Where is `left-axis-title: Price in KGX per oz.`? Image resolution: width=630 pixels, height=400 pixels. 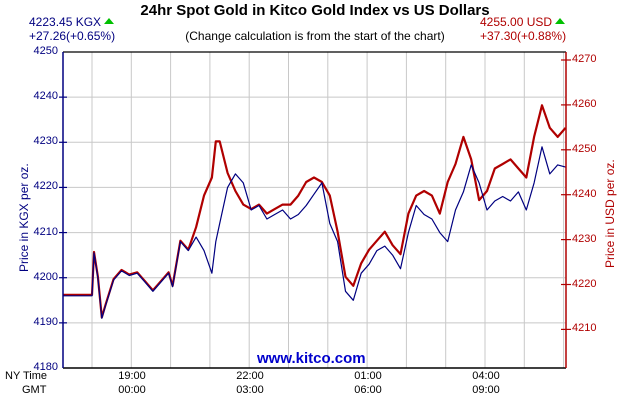 left-axis-title: Price in KGX per oz. is located at coordinates (24, 217).